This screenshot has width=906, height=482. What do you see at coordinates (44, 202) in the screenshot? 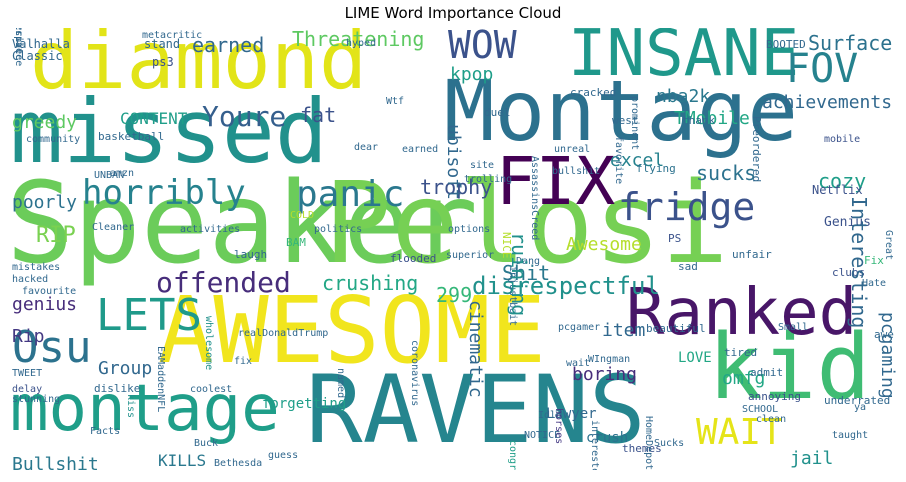
I see `word-poorly: poorly` at bounding box center [44, 202].